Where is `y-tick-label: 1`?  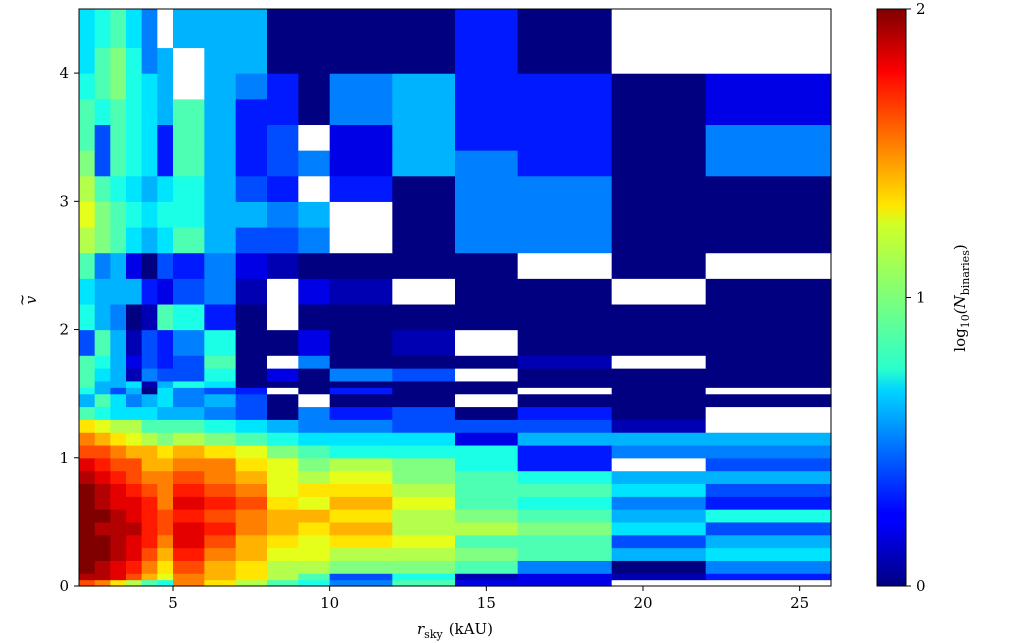 y-tick-label: 1 is located at coordinates (64, 458).